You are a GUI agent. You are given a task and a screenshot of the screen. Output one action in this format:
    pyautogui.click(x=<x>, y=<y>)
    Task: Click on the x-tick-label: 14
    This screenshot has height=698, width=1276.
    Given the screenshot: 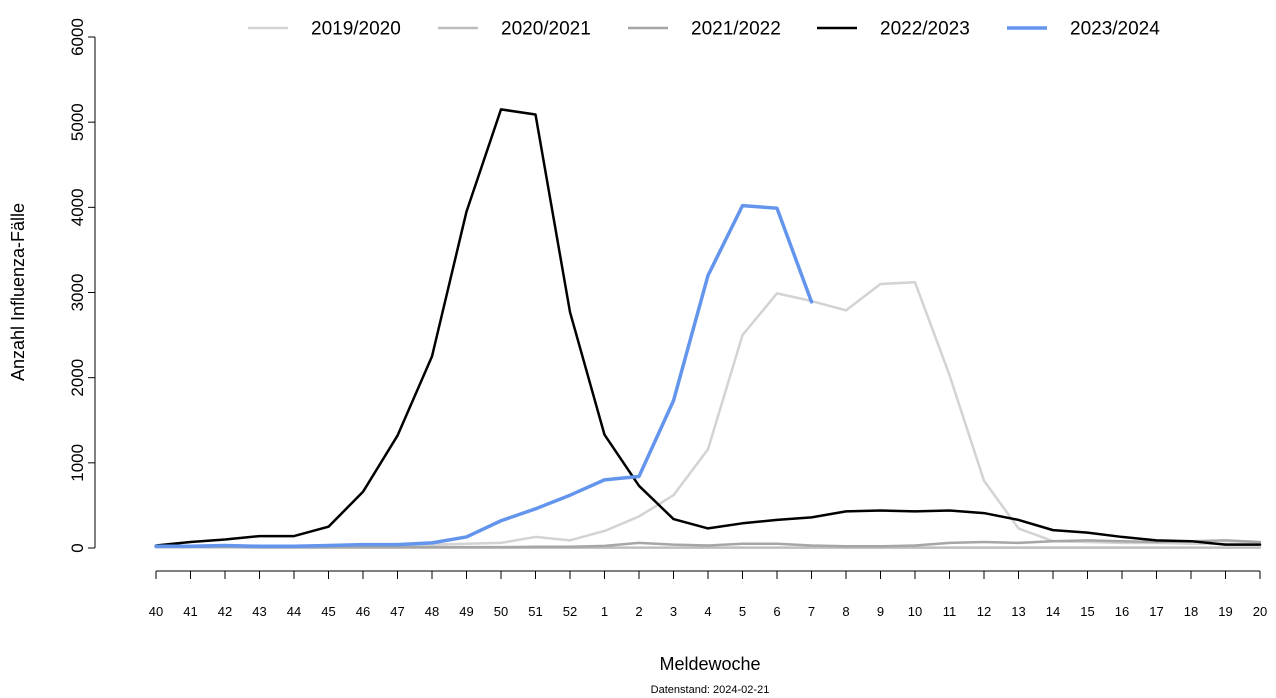 What is the action you would take?
    pyautogui.click(x=1053, y=611)
    